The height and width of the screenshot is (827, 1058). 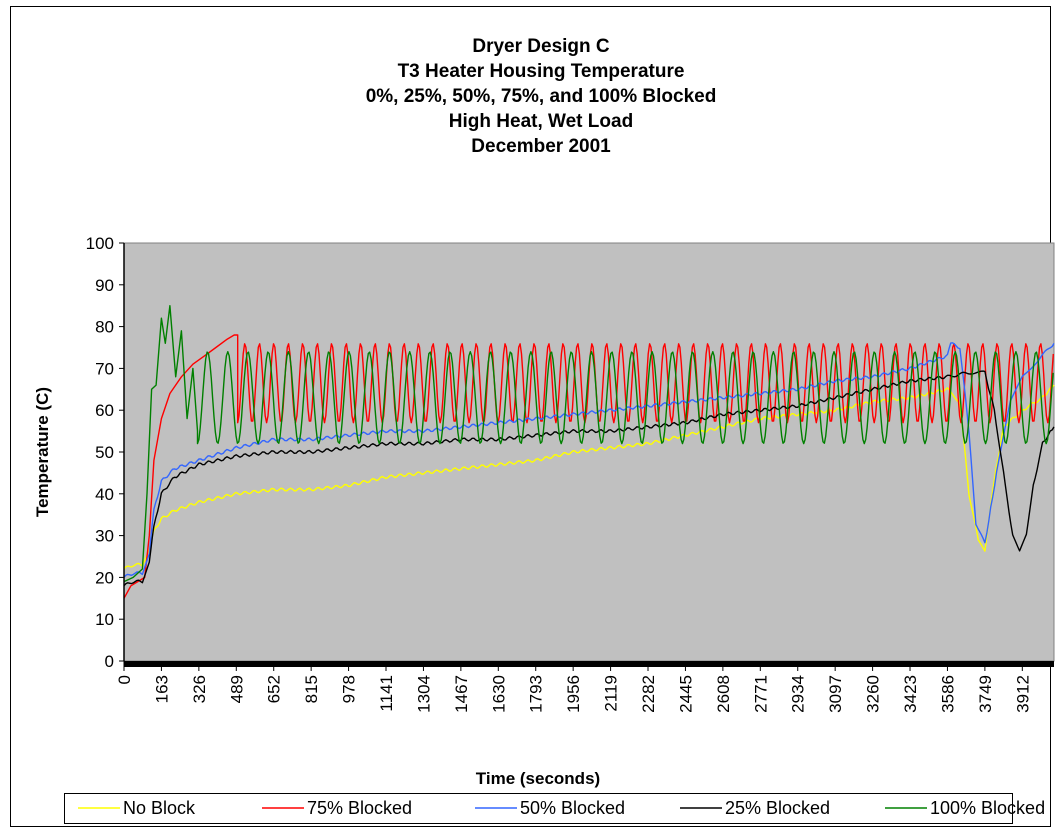 I want to click on title-line: Dryer Design C, so click(x=541, y=46).